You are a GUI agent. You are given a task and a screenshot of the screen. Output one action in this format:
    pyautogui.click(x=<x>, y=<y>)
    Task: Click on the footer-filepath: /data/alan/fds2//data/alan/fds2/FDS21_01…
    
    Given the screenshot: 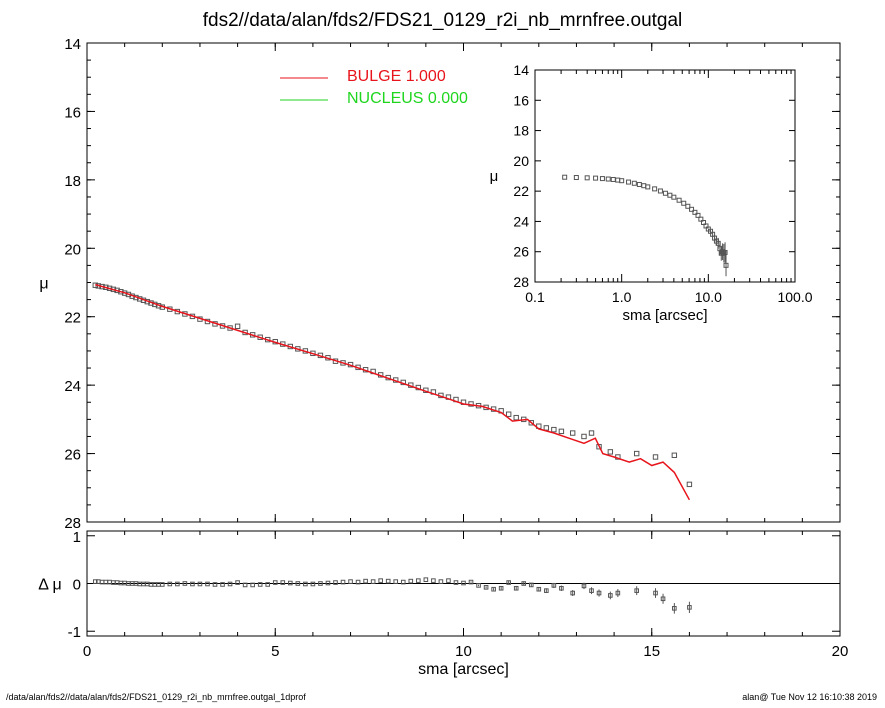 What is the action you would take?
    pyautogui.click(x=156, y=697)
    